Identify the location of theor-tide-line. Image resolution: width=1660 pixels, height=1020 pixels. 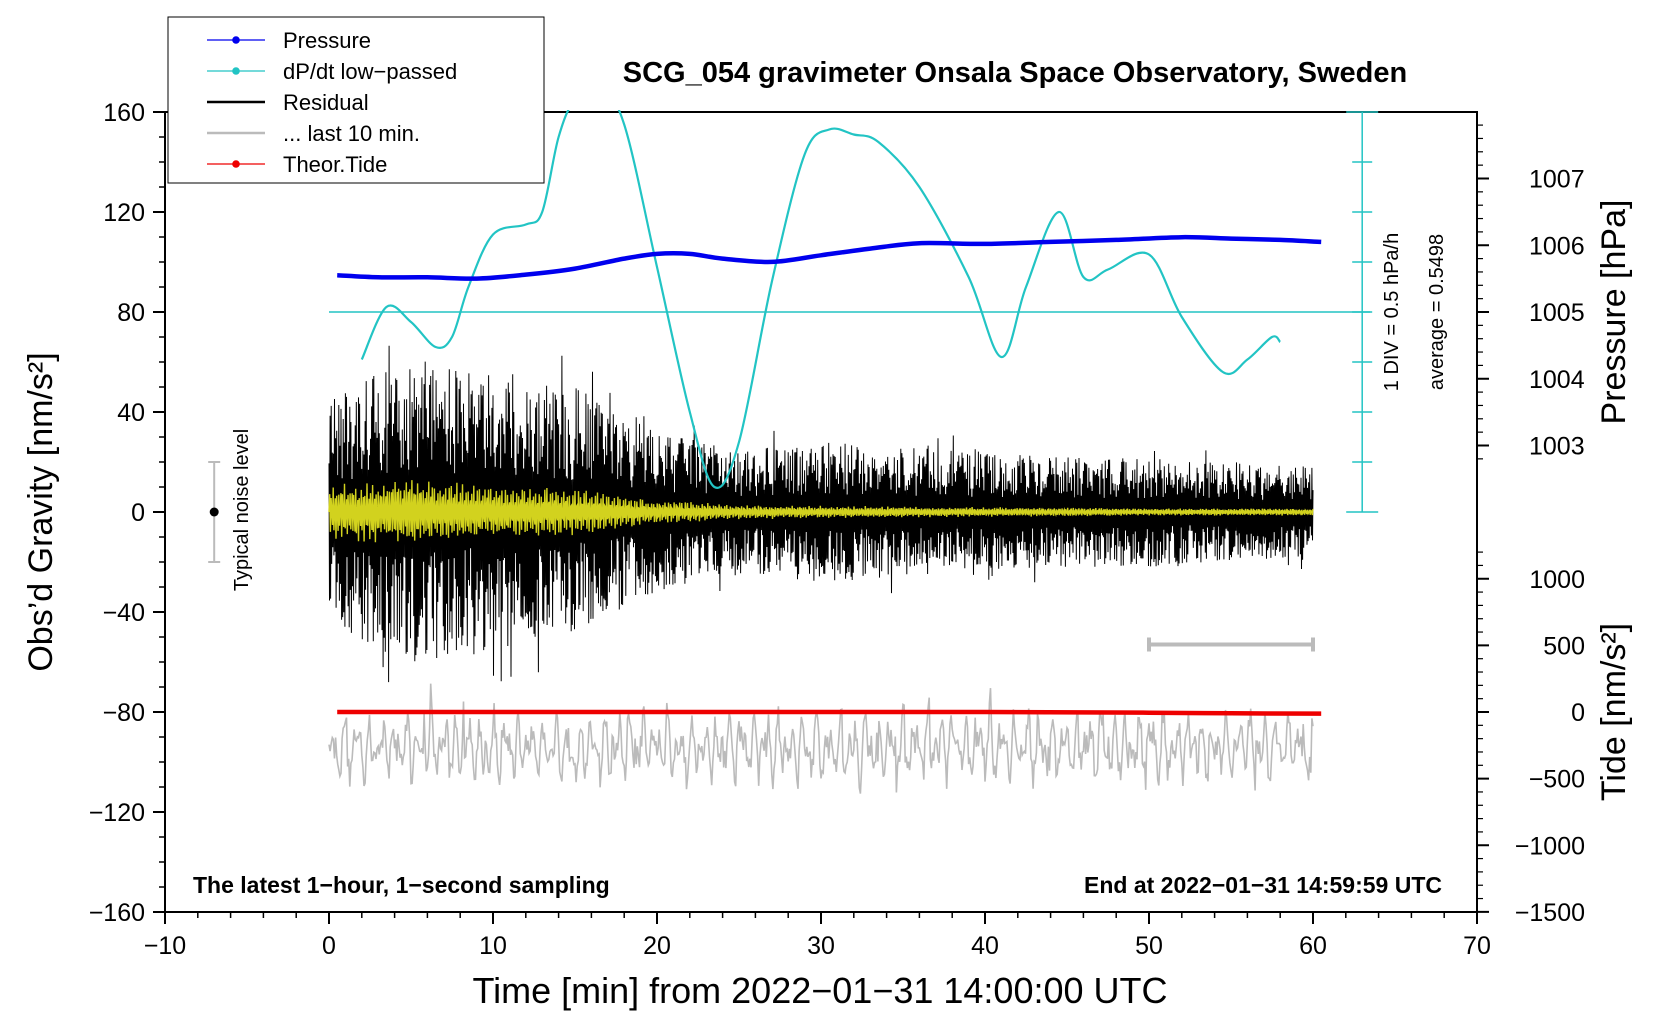
(829, 712).